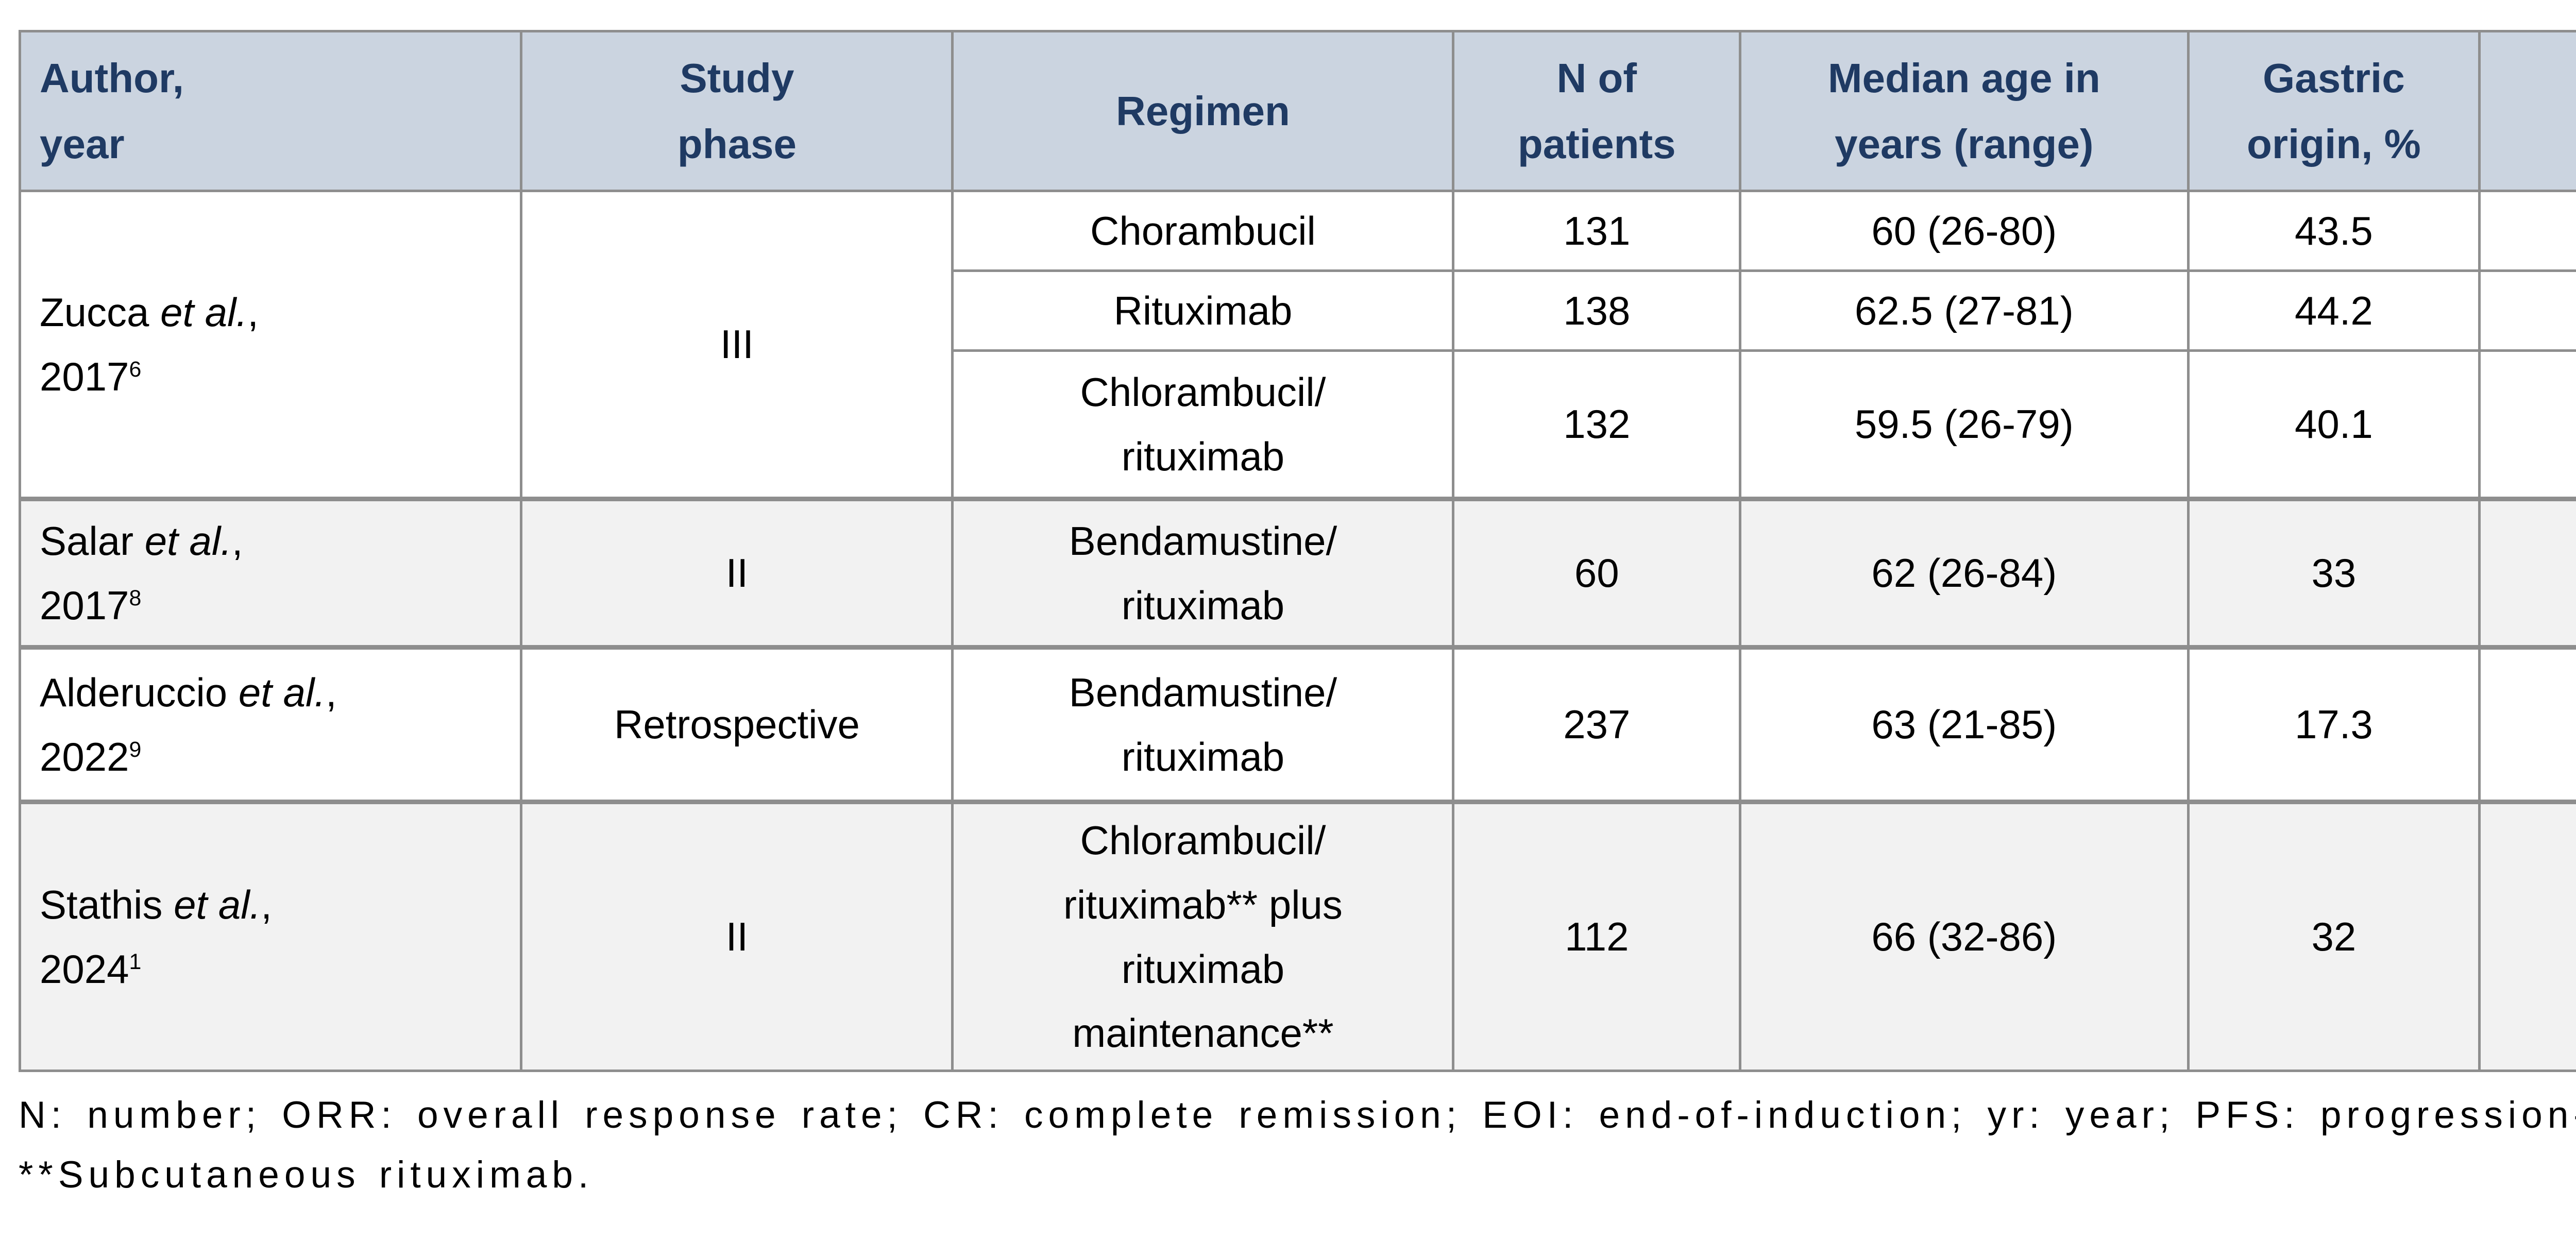  What do you see at coordinates (2334, 936) in the screenshot?
I see `gastric-cell: 32` at bounding box center [2334, 936].